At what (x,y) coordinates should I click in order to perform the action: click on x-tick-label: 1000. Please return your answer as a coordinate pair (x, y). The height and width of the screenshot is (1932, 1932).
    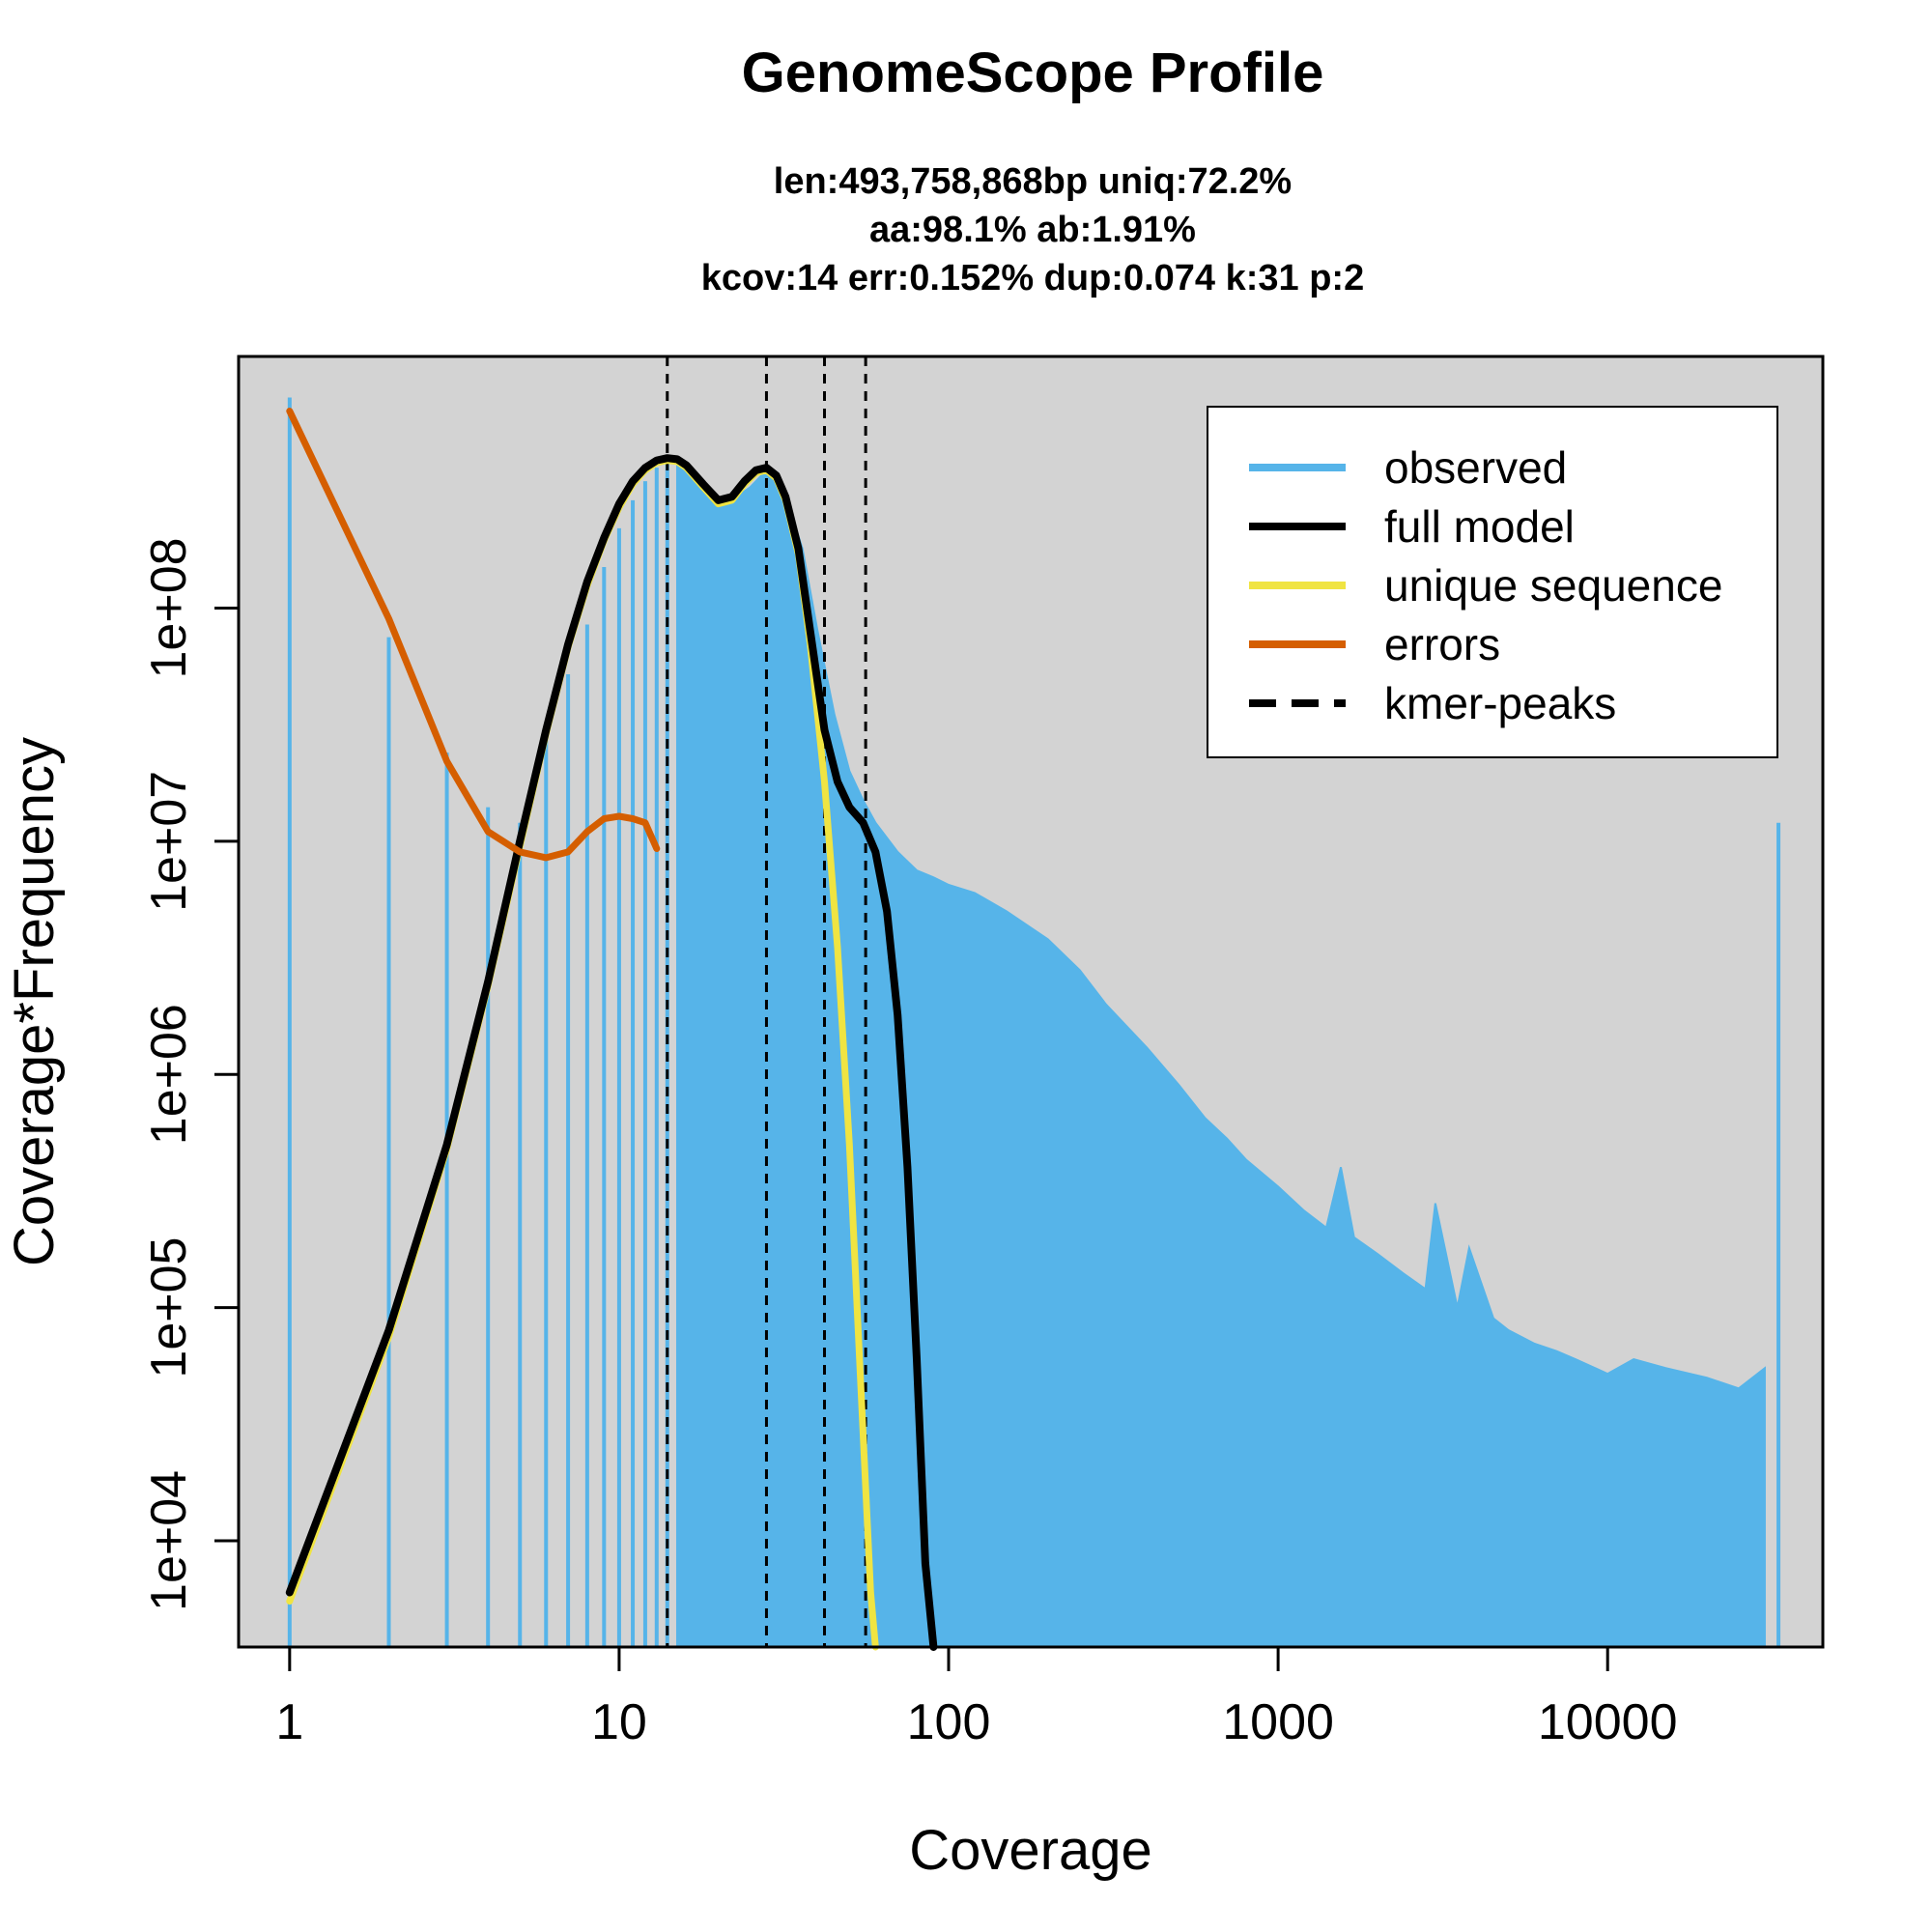
    Looking at the image, I should click on (1278, 1722).